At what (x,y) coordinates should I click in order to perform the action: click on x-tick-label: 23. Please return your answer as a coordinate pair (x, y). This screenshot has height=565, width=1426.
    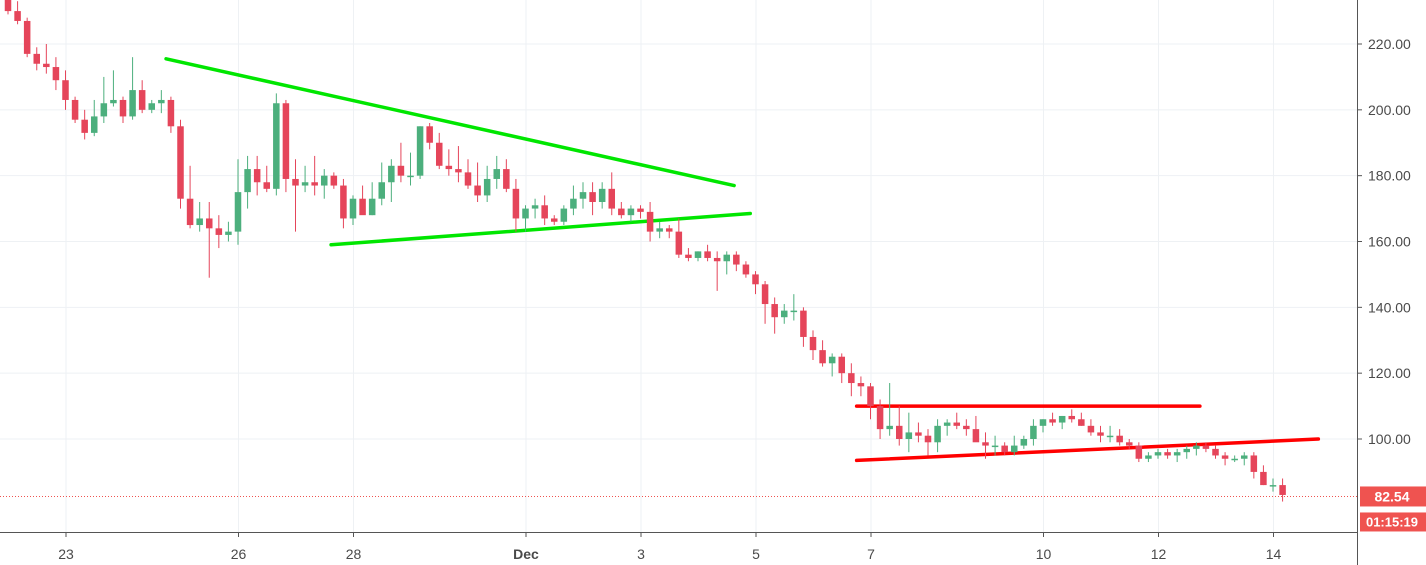
    Looking at the image, I should click on (66, 554).